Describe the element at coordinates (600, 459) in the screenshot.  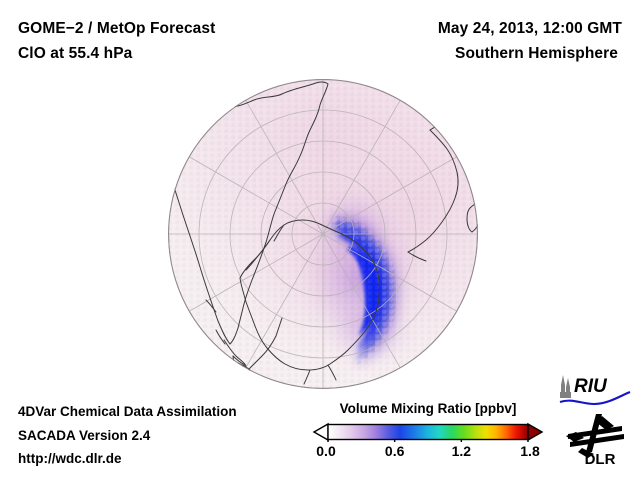
I see `dlr-wordmark: DLR` at that location.